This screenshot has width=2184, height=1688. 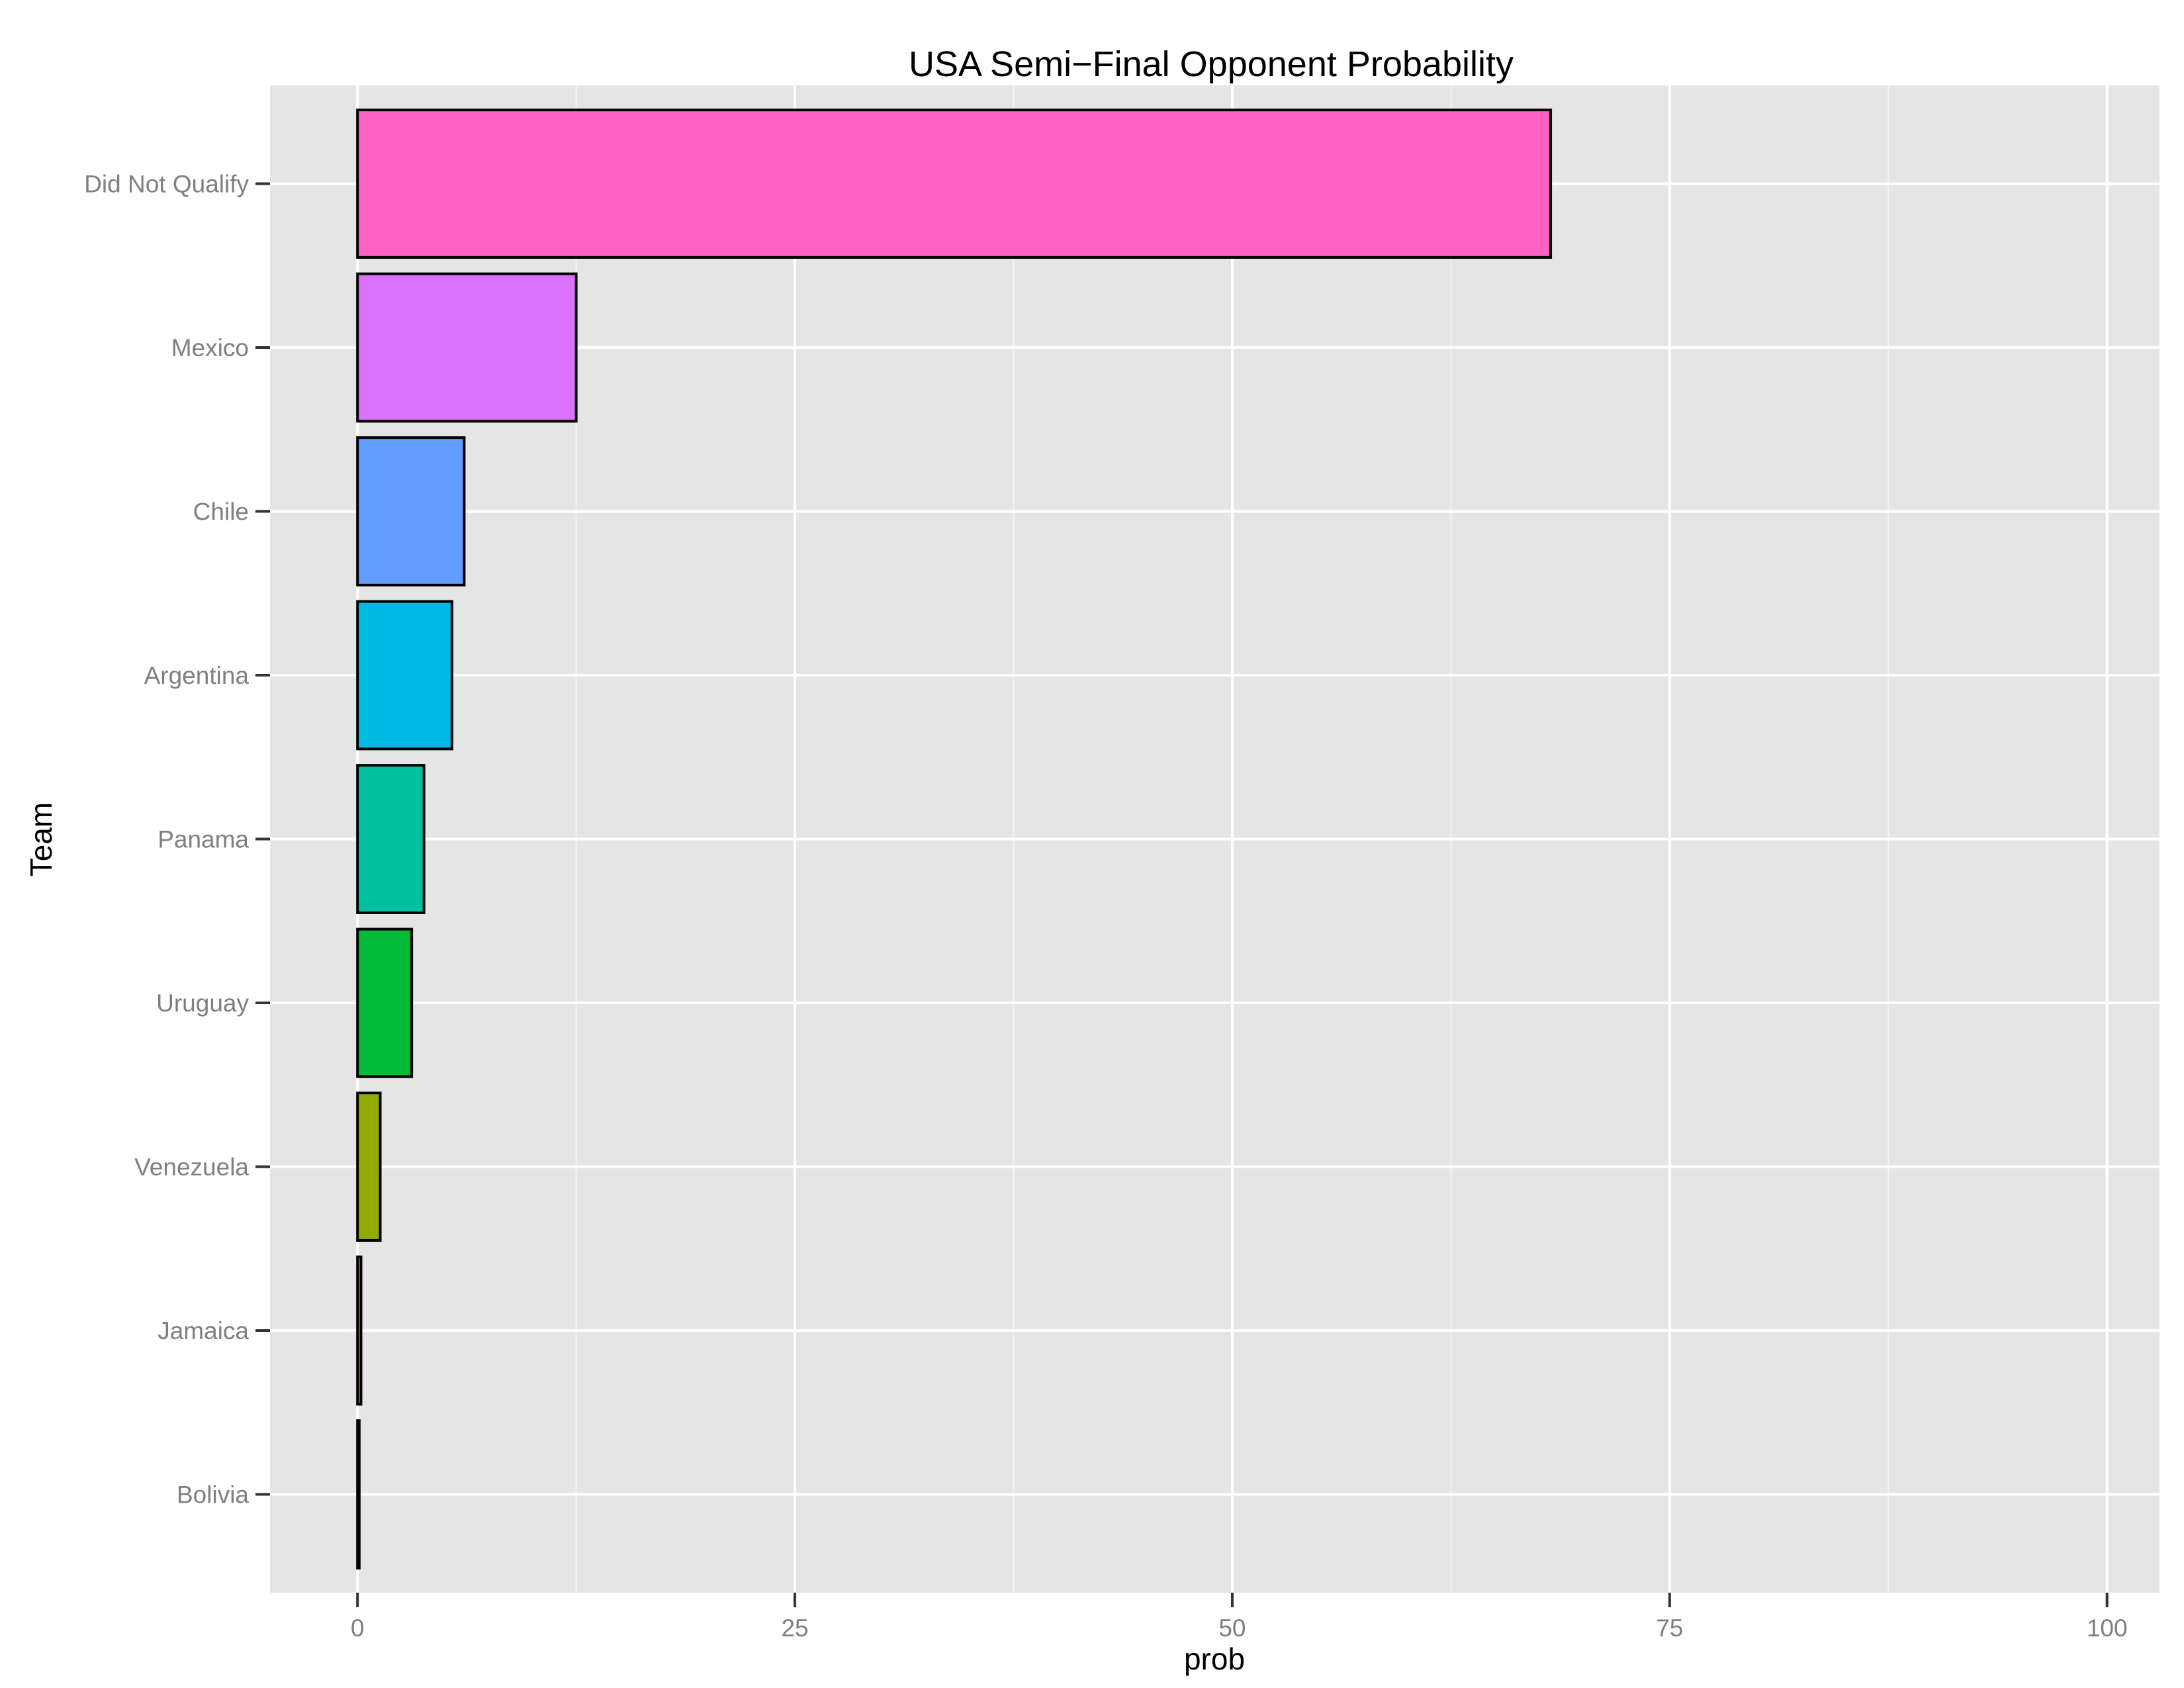 I want to click on y-tick-label: Argentina, so click(x=197, y=675).